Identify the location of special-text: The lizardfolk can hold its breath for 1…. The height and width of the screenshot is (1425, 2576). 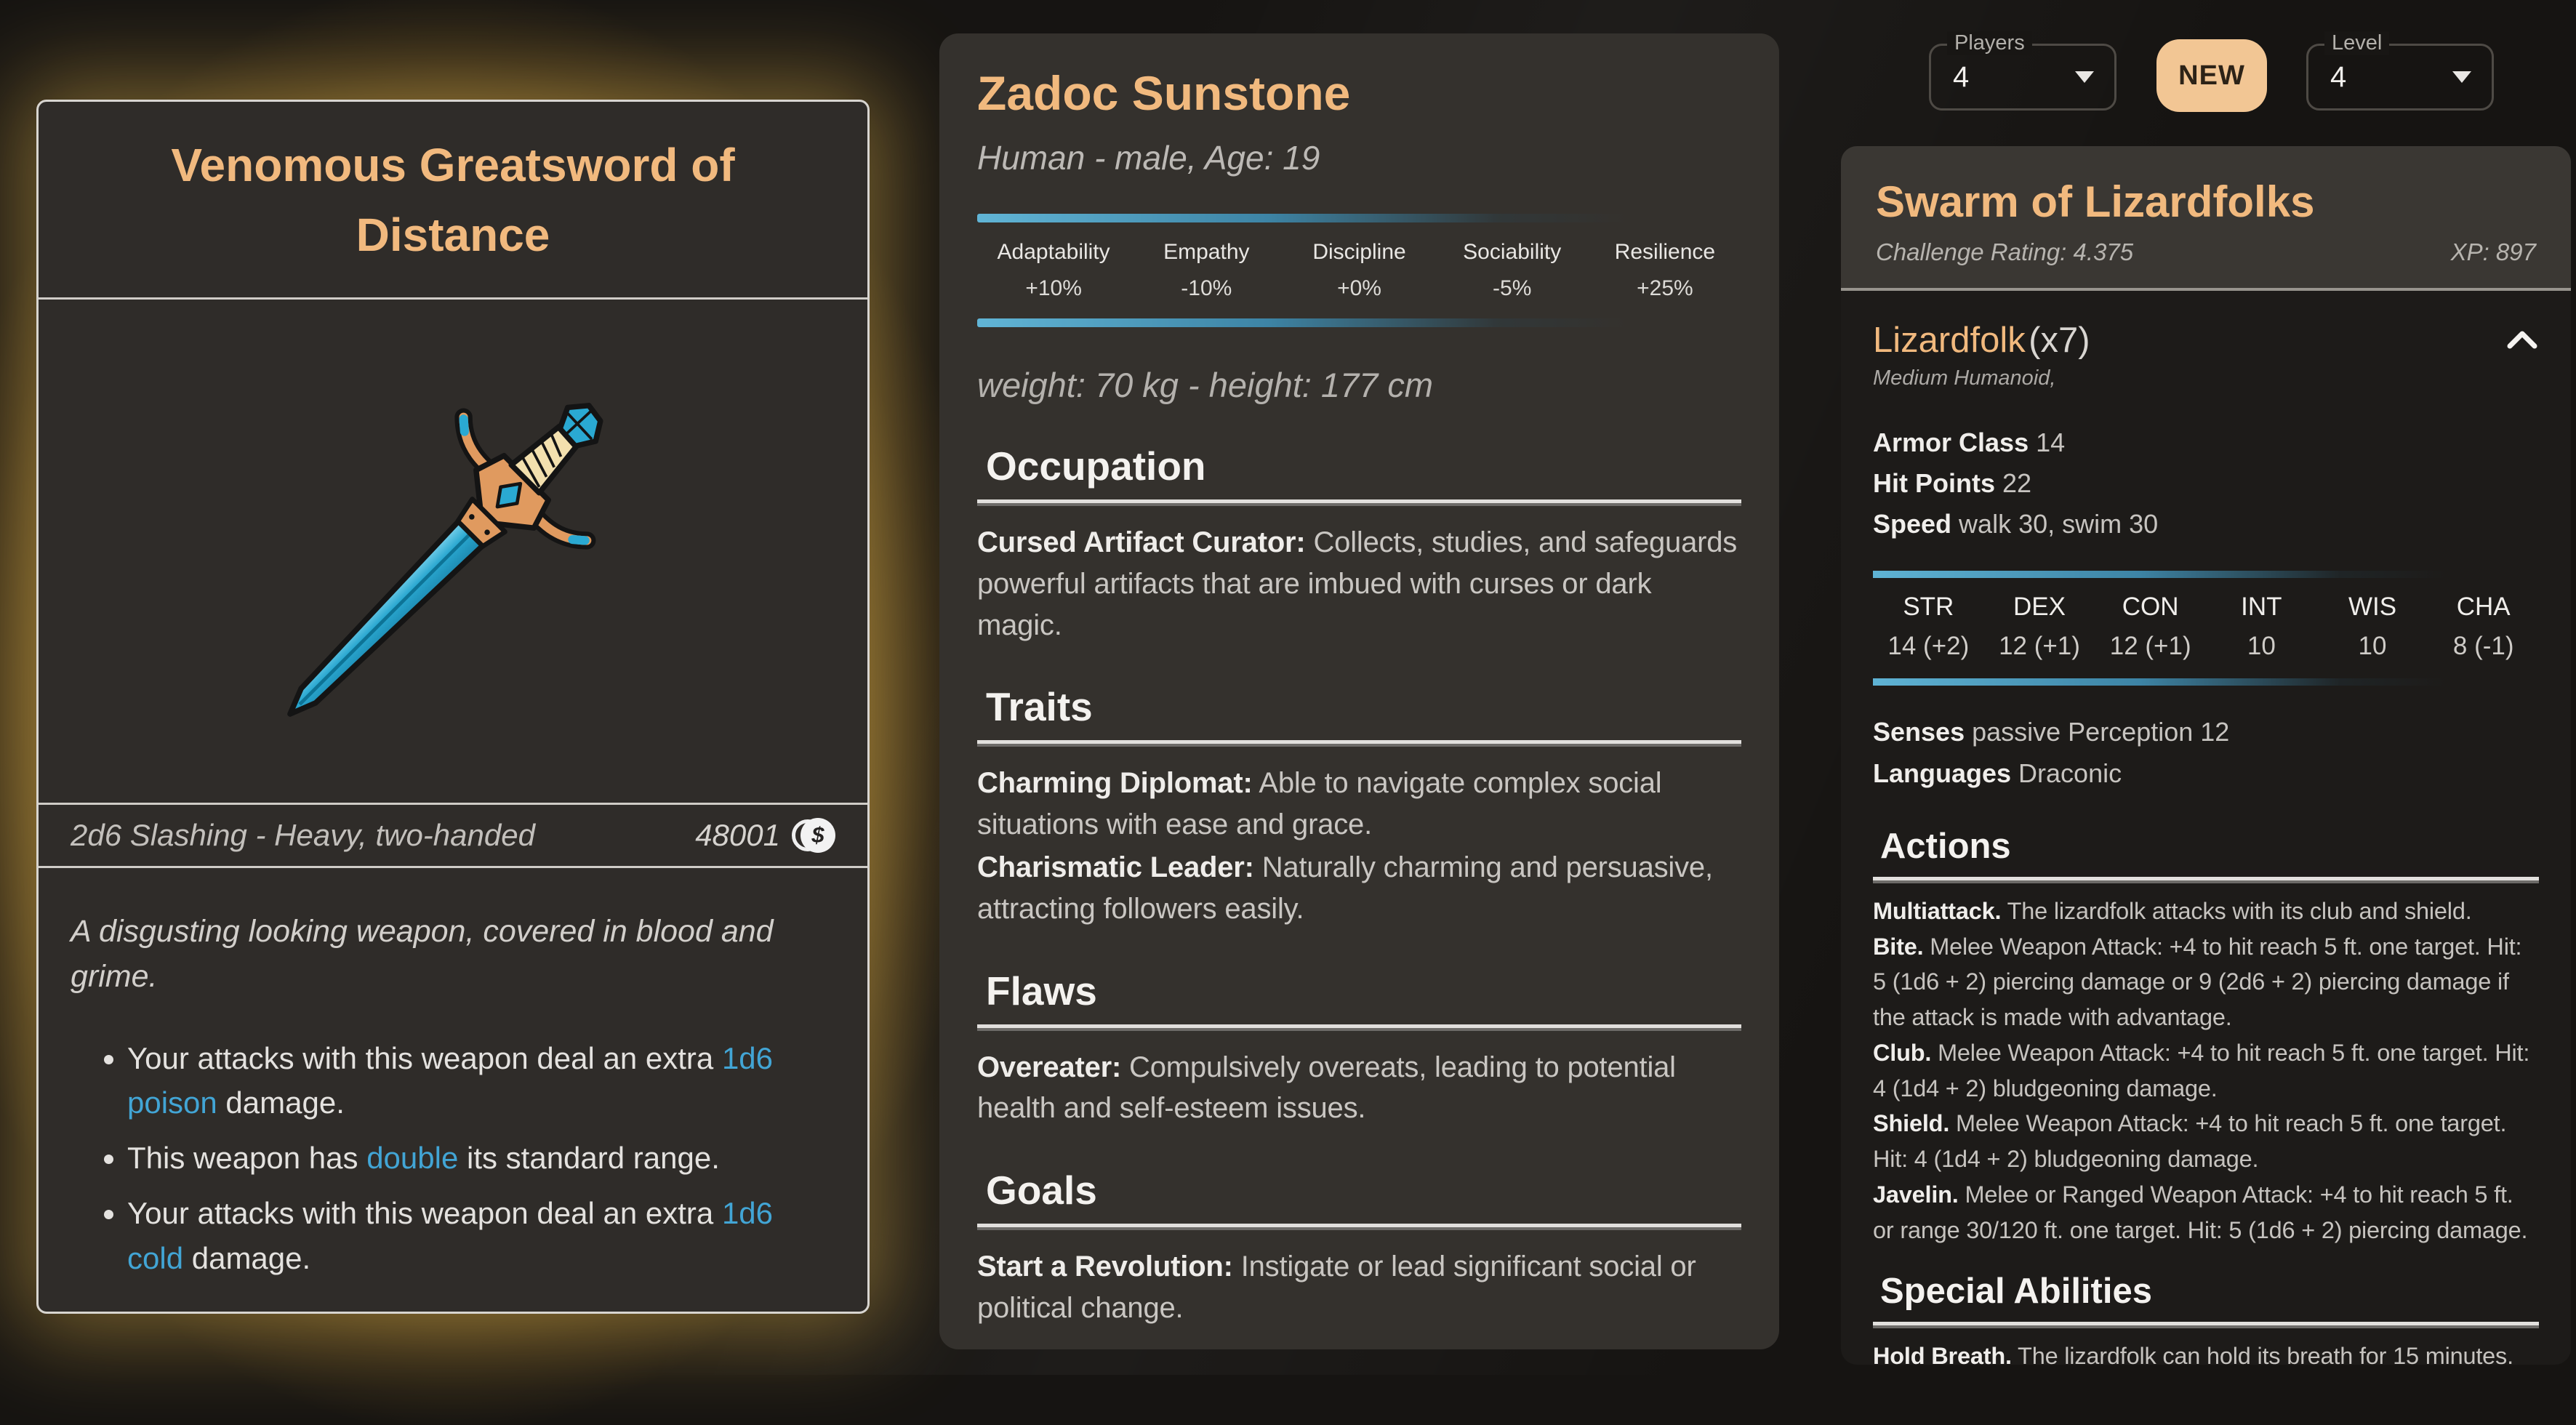
(2262, 1354).